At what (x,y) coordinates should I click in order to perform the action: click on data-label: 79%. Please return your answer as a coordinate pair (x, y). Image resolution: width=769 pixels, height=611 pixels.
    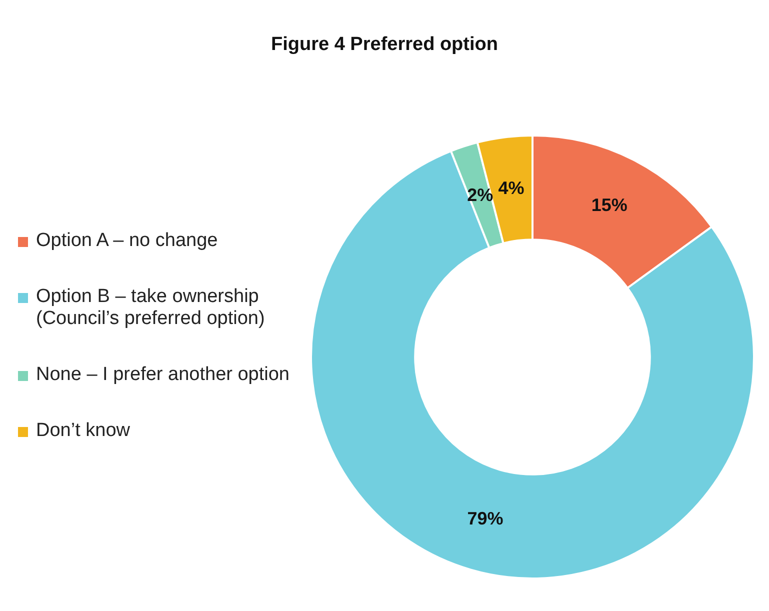
    Looking at the image, I should click on (485, 518).